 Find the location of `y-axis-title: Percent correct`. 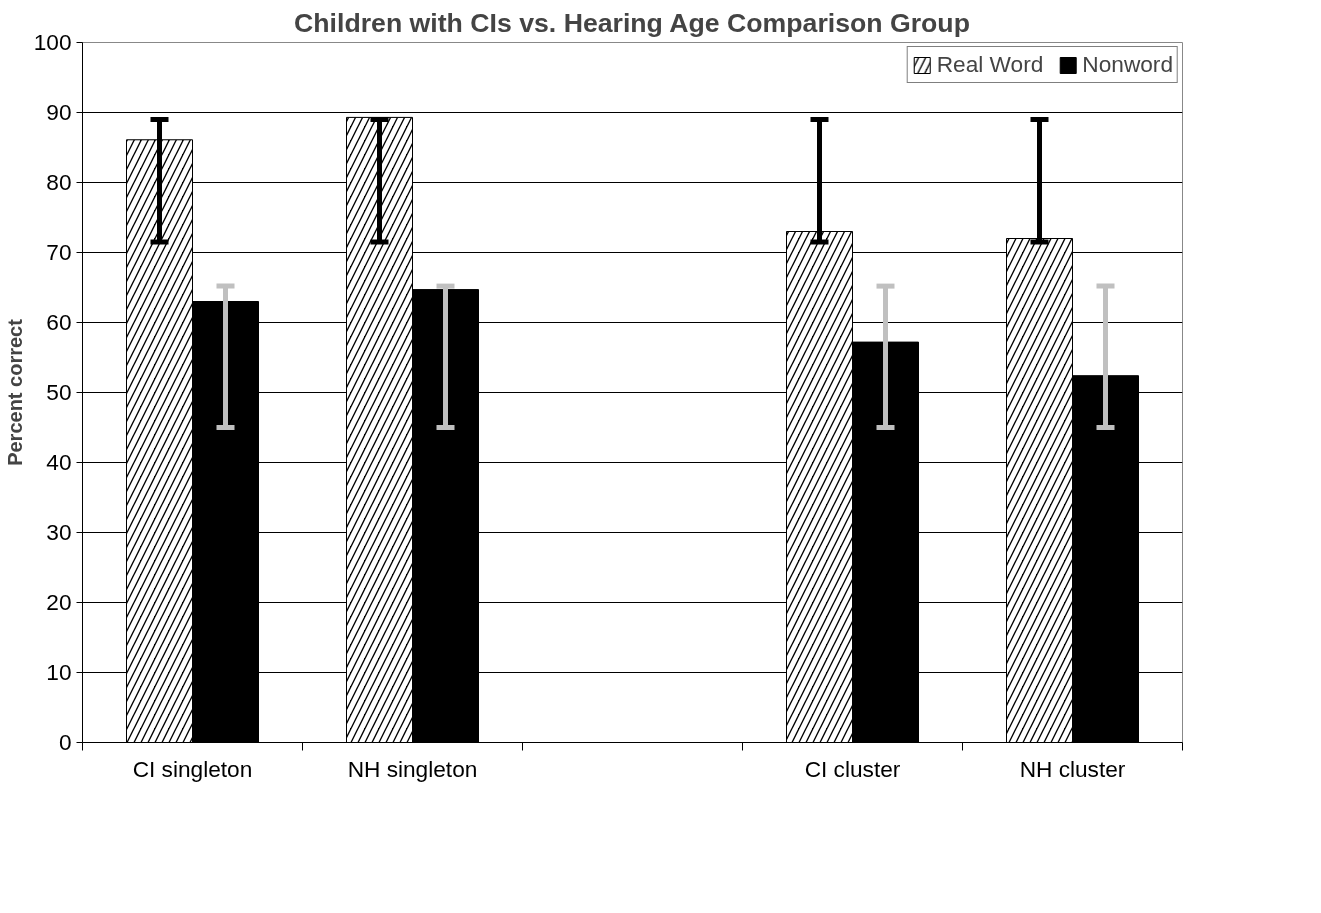

y-axis-title: Percent correct is located at coordinates (14, 392).